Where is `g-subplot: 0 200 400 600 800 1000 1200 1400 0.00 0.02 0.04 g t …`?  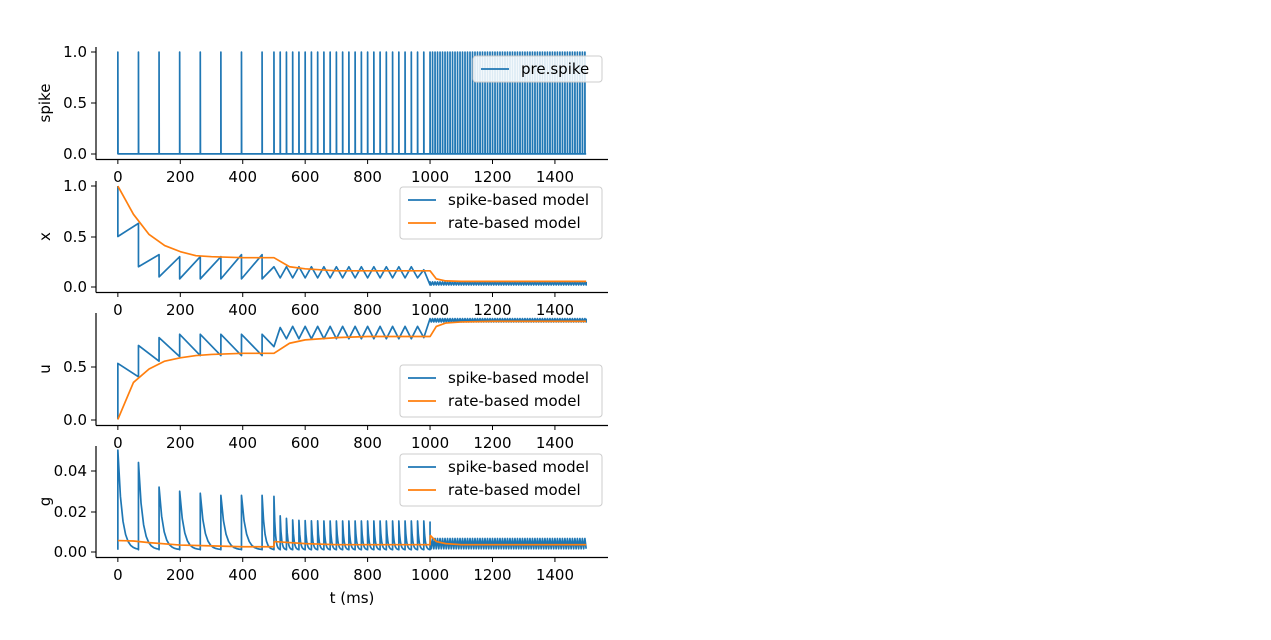
g-subplot: 0 200 400 600 800 1000 1200 1400 0.00 0.02 0.04 g t … is located at coordinates (322, 526).